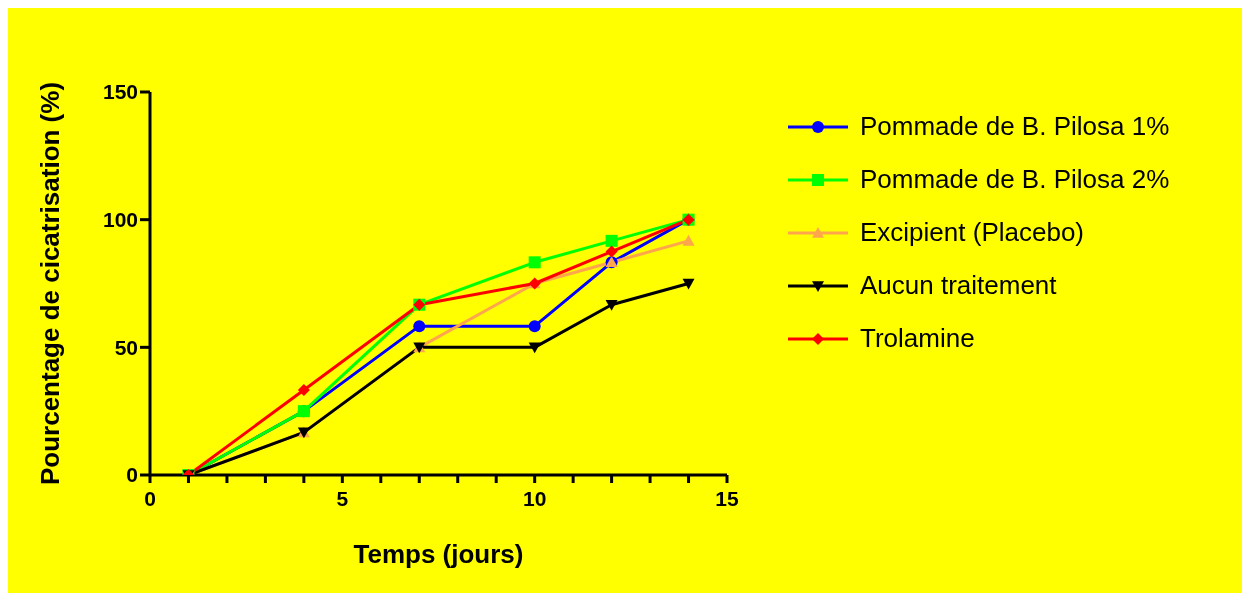 This screenshot has height=601, width=1250. Describe the element at coordinates (50, 283) in the screenshot. I see `y-axis-title: Pourcentage de cicatrisation (%)` at that location.